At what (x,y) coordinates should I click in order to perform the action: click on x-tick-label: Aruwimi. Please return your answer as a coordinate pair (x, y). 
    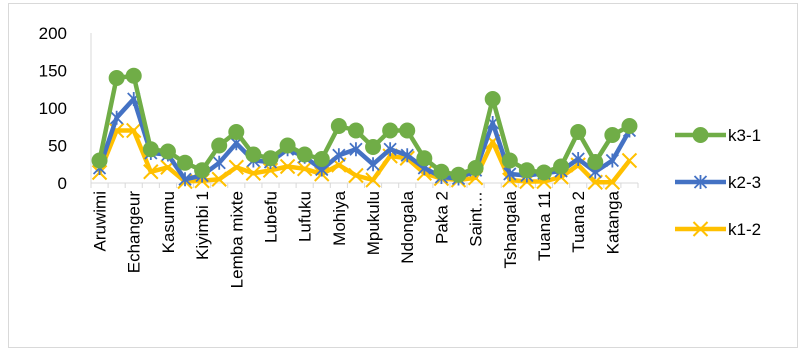
    Looking at the image, I should click on (100, 221).